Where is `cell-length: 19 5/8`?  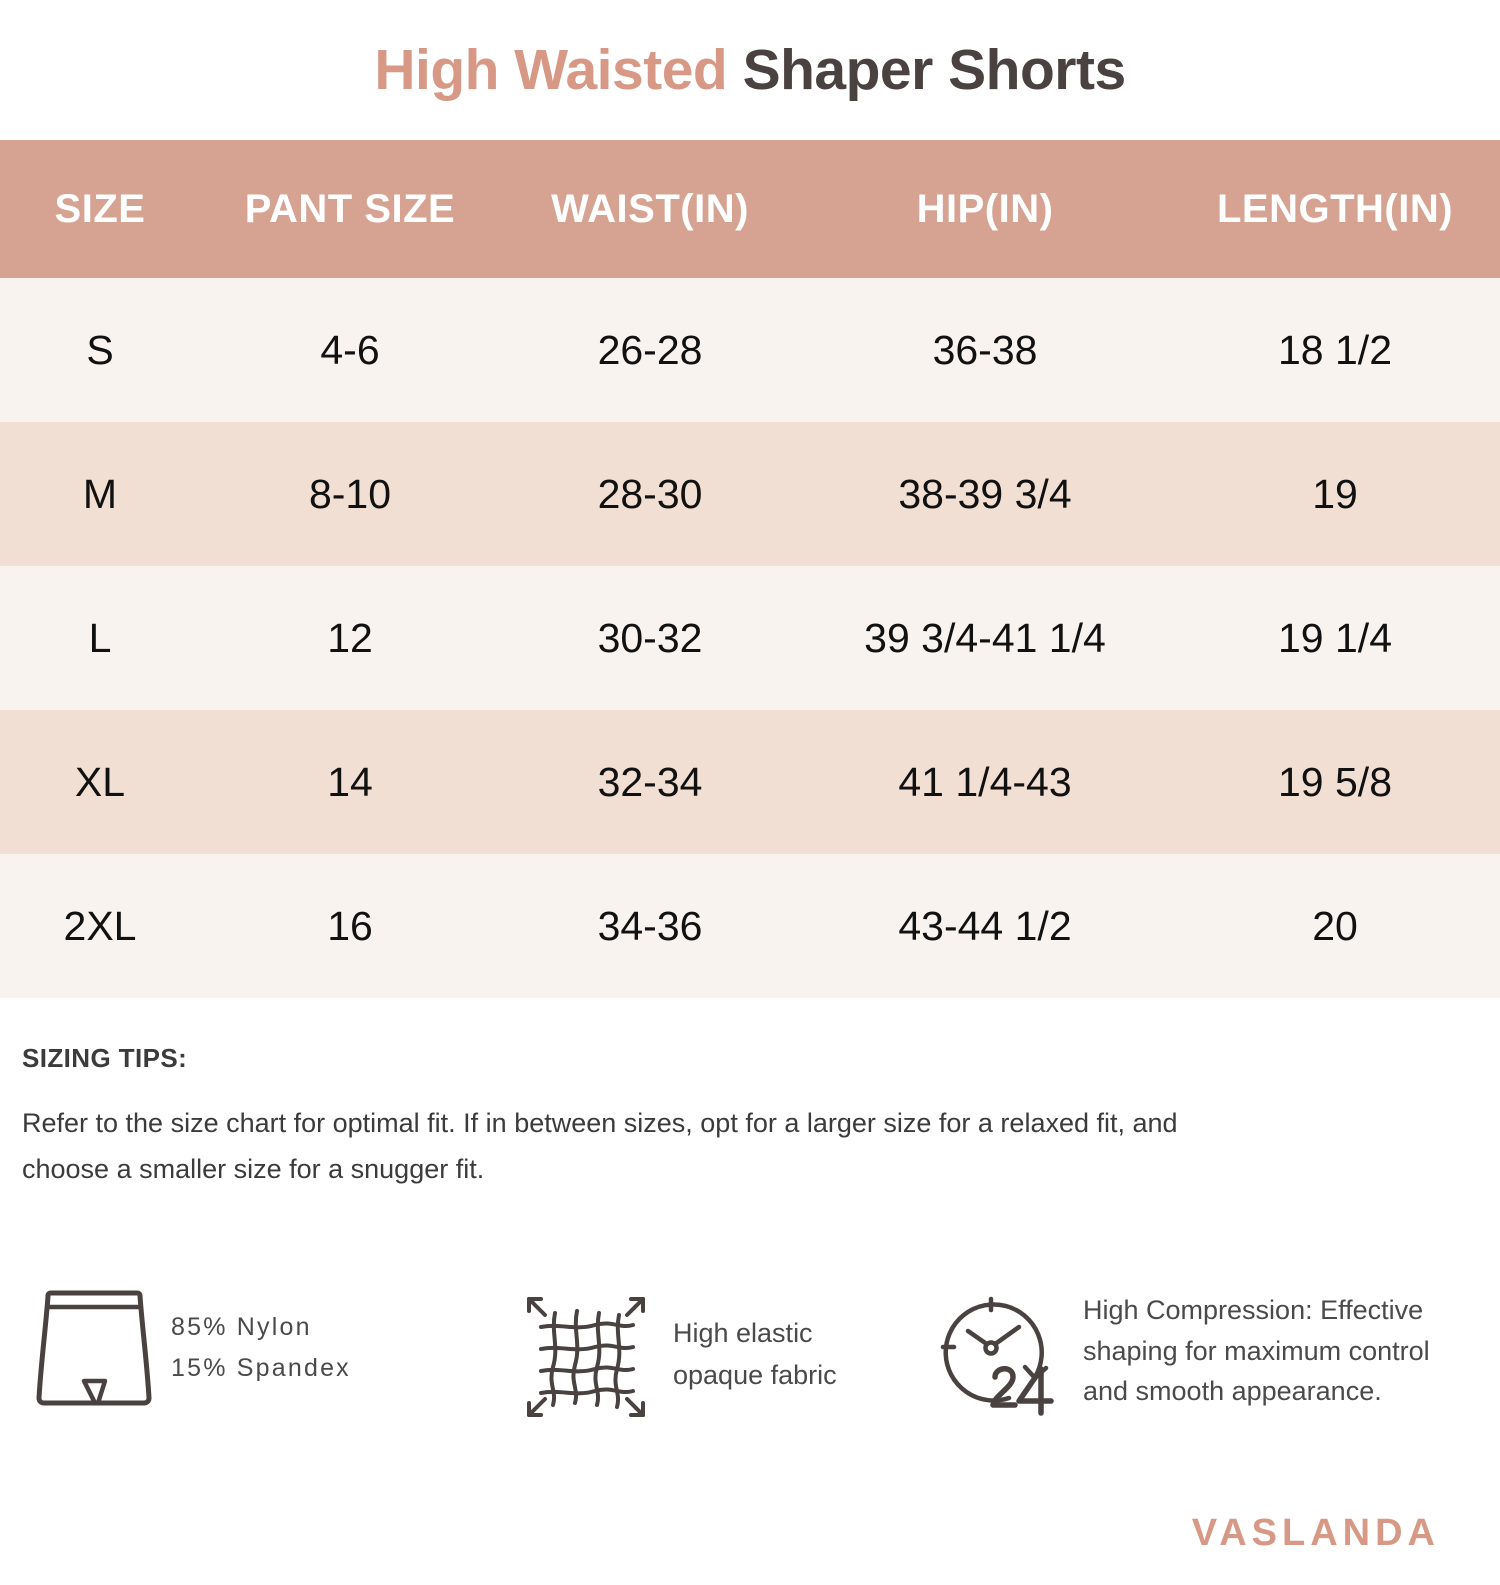
cell-length: 19 5/8 is located at coordinates (1335, 782).